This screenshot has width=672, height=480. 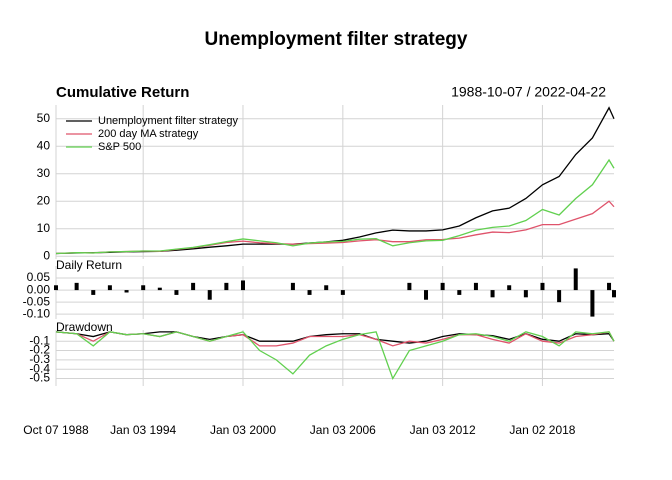 I want to click on x-tick-label: Jan 02 2018, so click(x=542, y=430).